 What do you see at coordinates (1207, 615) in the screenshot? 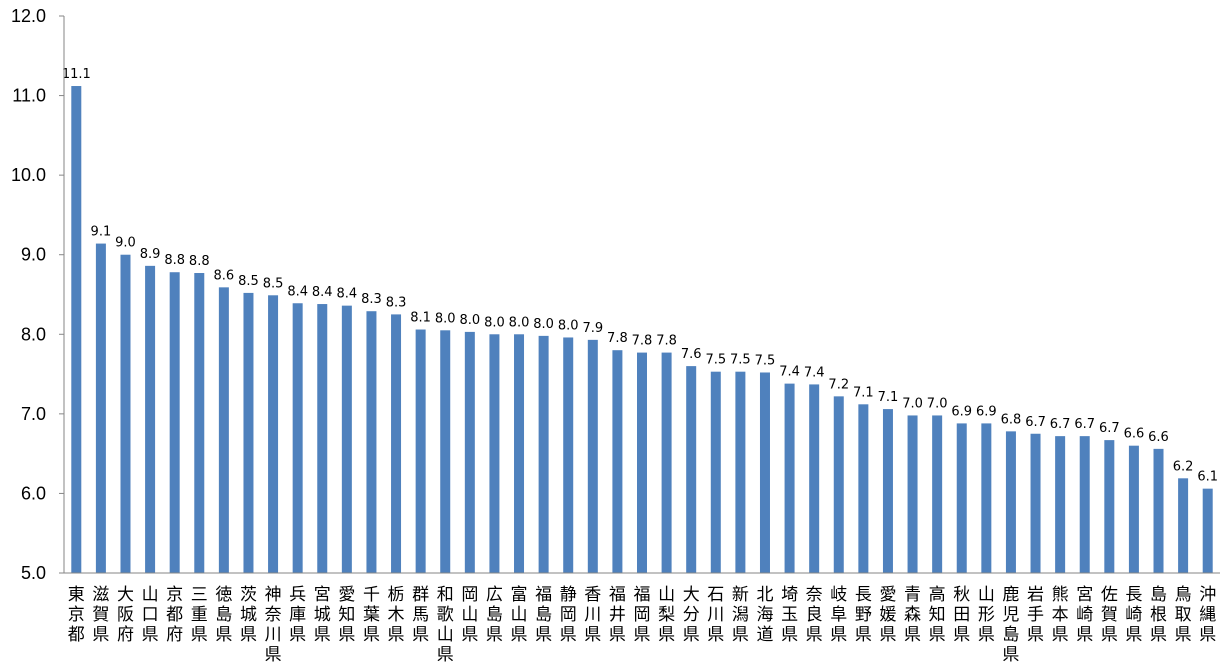
I see `category-label: 沖縄県` at bounding box center [1207, 615].